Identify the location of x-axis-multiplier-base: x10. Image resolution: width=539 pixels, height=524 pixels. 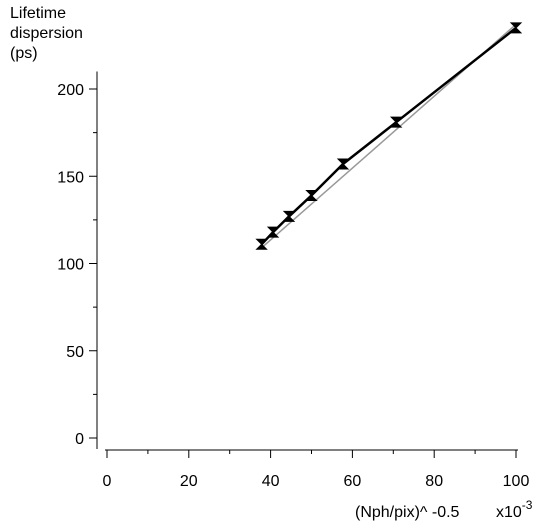
(509, 512).